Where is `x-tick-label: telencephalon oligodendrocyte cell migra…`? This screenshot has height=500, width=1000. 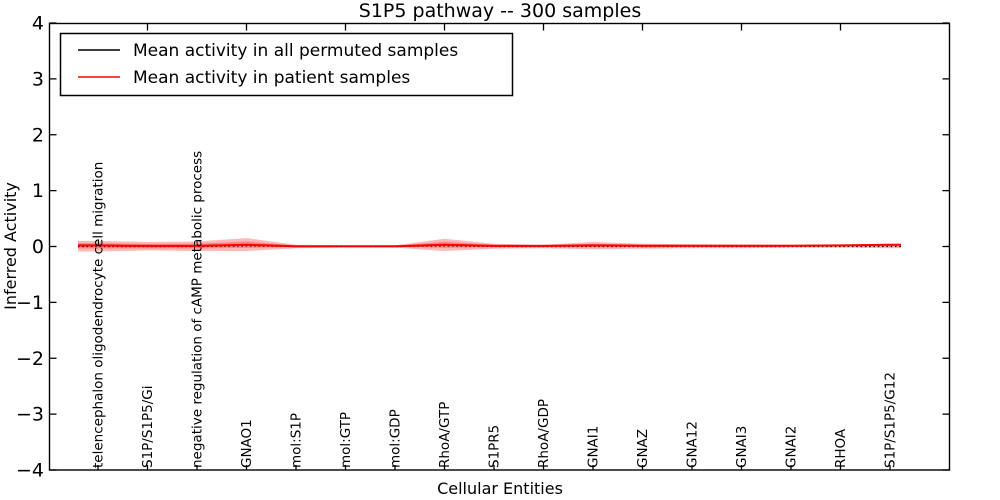 x-tick-label: telencephalon oligodendrocyte cell migra… is located at coordinates (99, 315).